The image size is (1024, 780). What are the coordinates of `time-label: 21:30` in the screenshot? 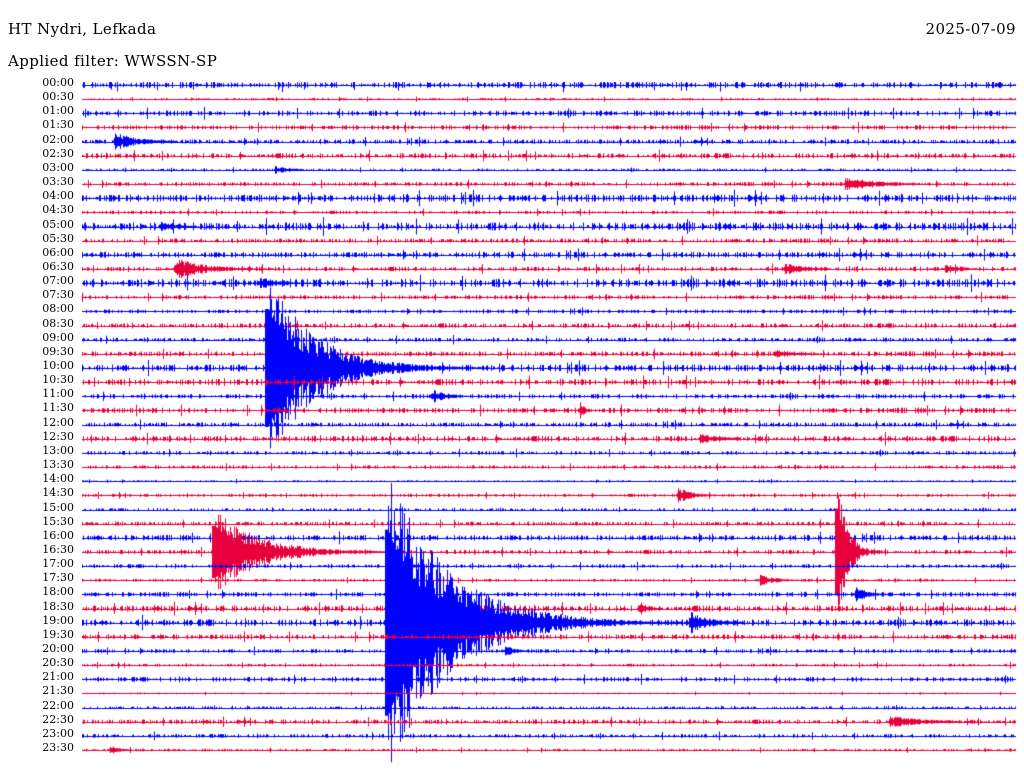 It's located at (58, 691).